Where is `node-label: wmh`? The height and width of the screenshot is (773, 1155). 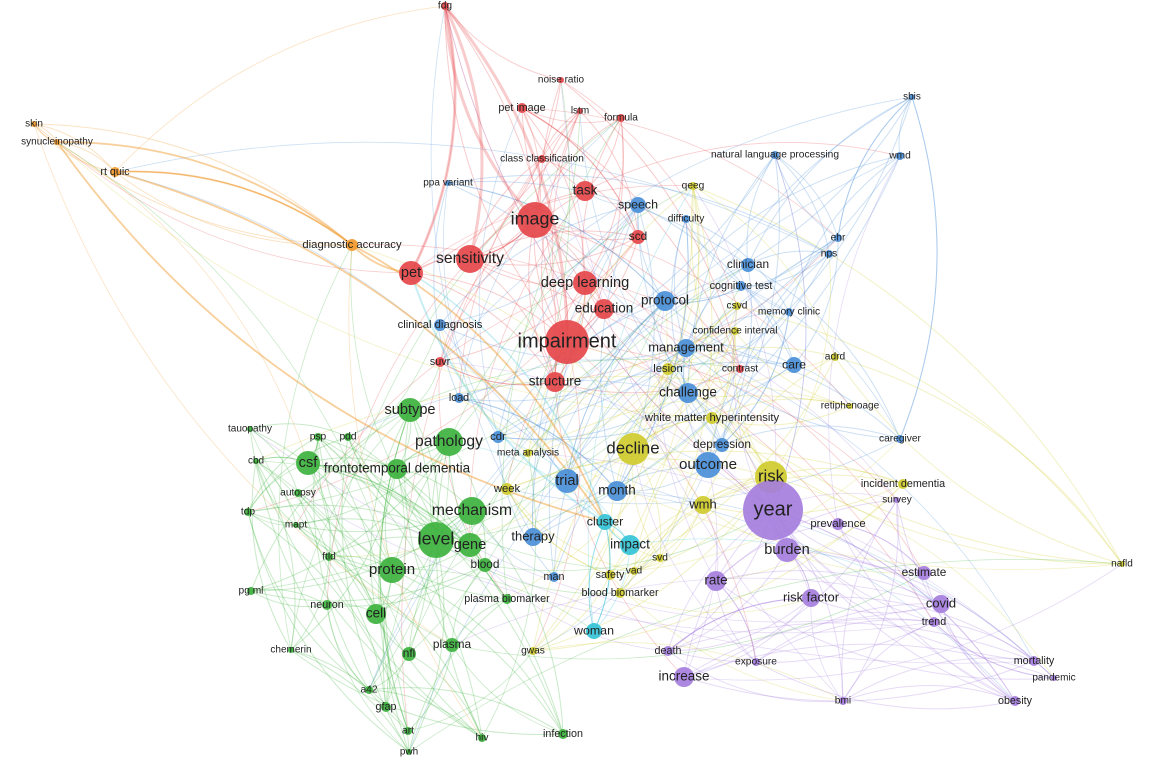
node-label: wmh is located at coordinates (702, 503).